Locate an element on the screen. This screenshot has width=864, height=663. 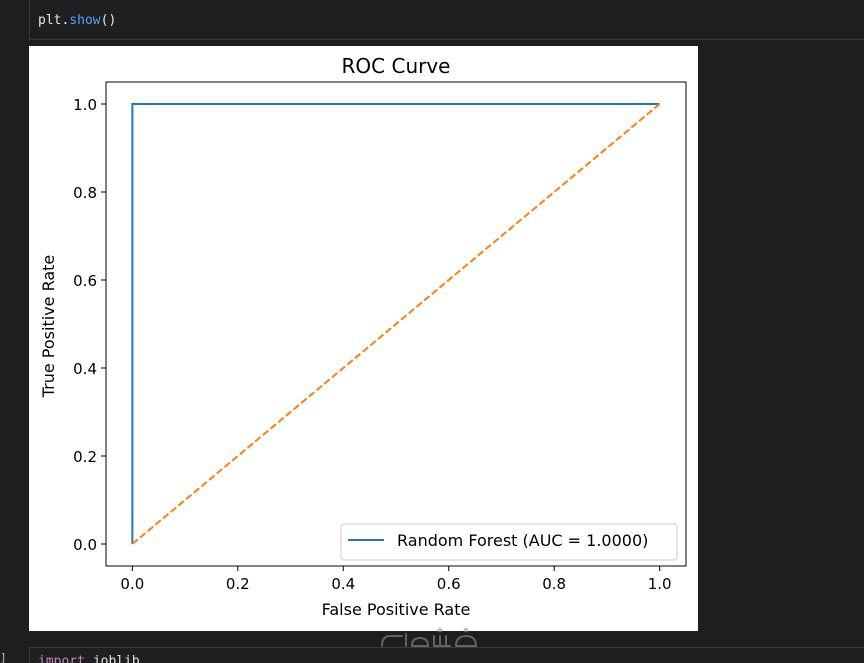
code-cell-import: import joblib is located at coordinates (446, 655).